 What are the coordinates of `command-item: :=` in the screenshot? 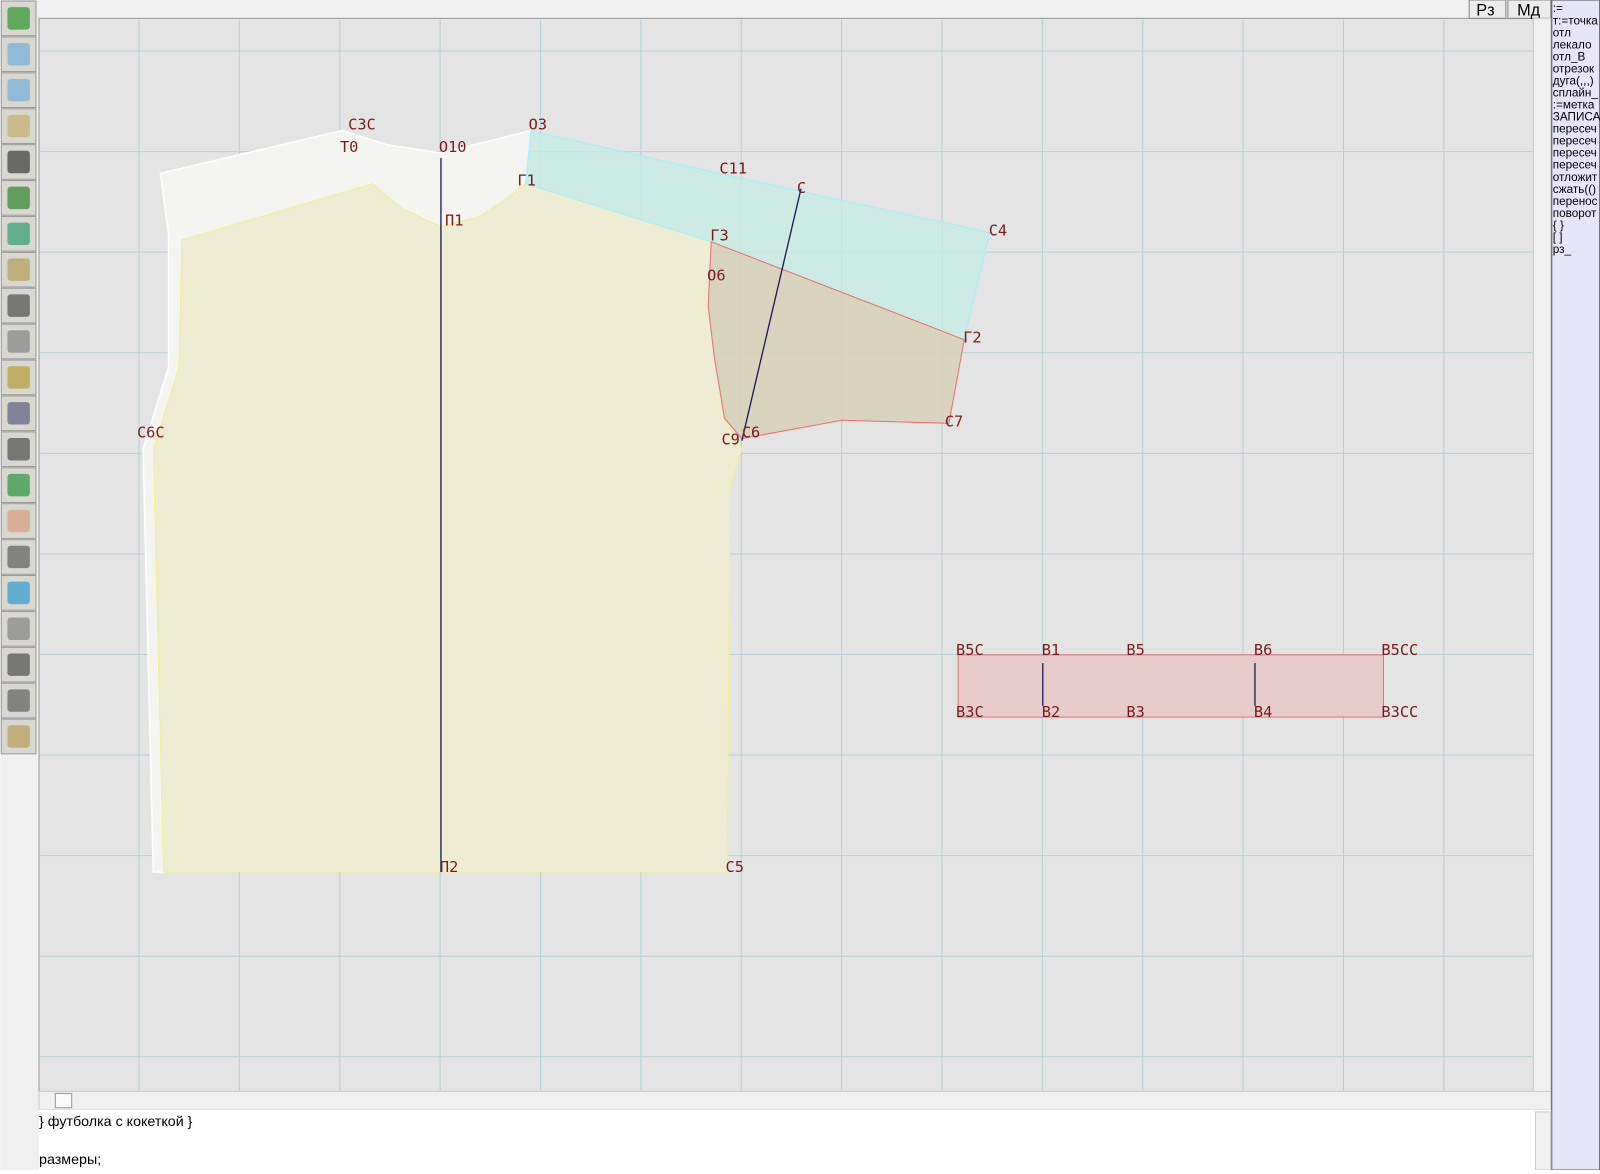 It's located at (1558, 8).